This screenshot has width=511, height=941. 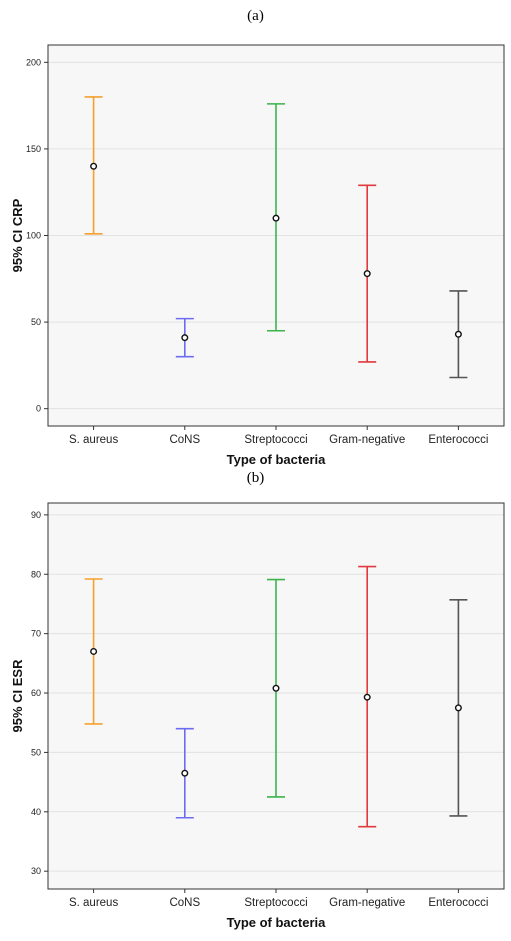 I want to click on y-axis-title: 95% CI ESR, so click(x=17, y=696).